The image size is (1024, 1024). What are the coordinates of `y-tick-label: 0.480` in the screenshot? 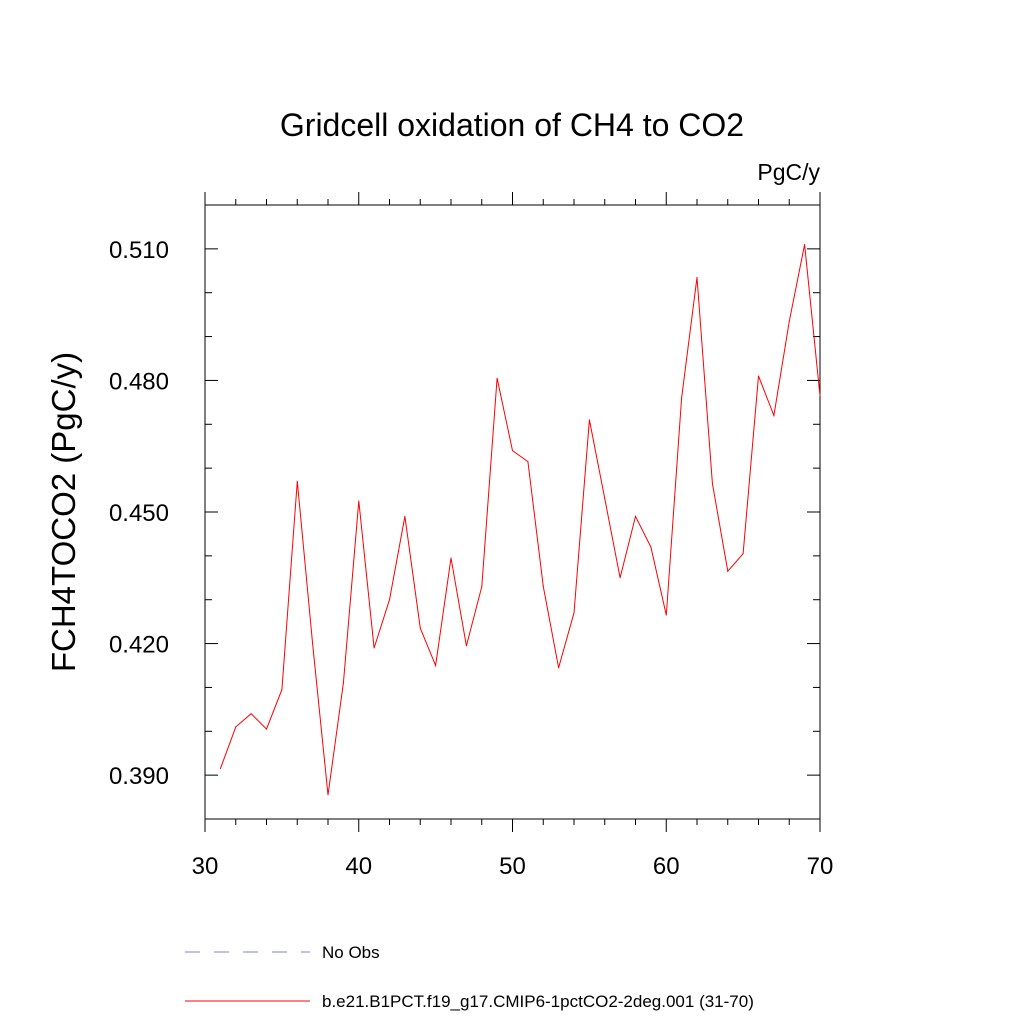 It's located at (139, 381).